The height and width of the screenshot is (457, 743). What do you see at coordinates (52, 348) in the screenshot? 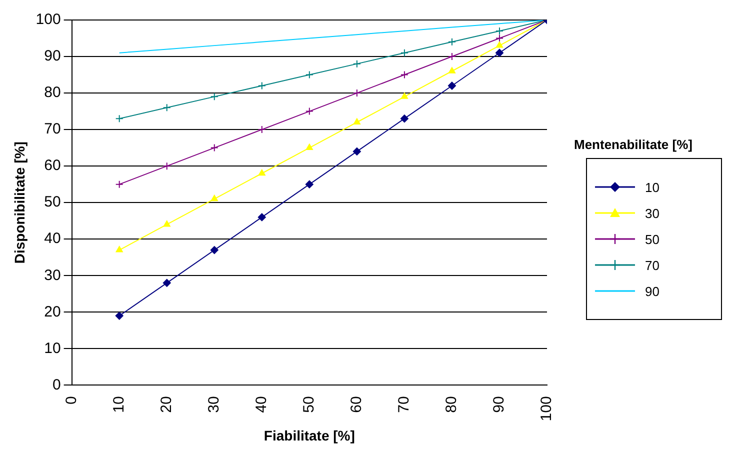
I see `y-tick-label: 10` at bounding box center [52, 348].